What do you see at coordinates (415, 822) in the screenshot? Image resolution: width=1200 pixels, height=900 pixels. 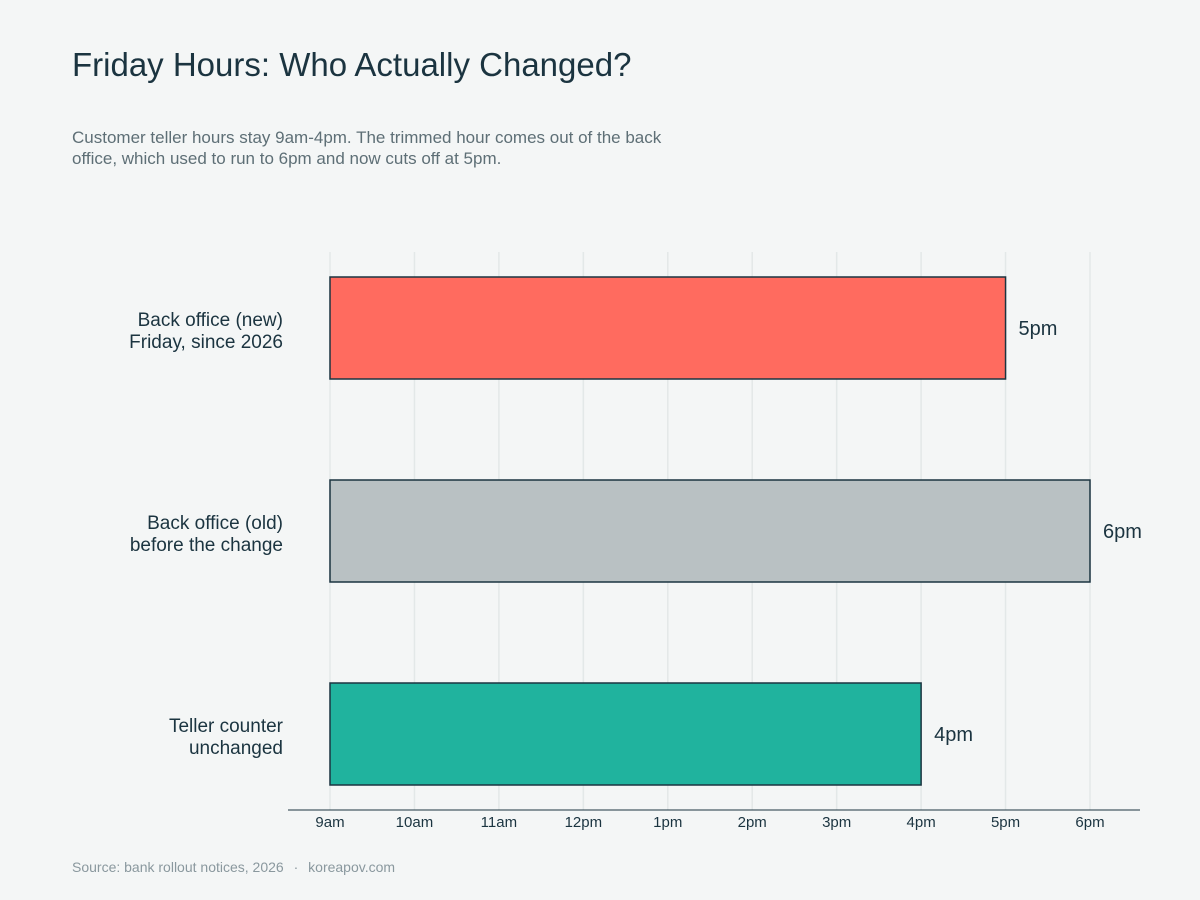 I see `x-tick-label: 10am` at bounding box center [415, 822].